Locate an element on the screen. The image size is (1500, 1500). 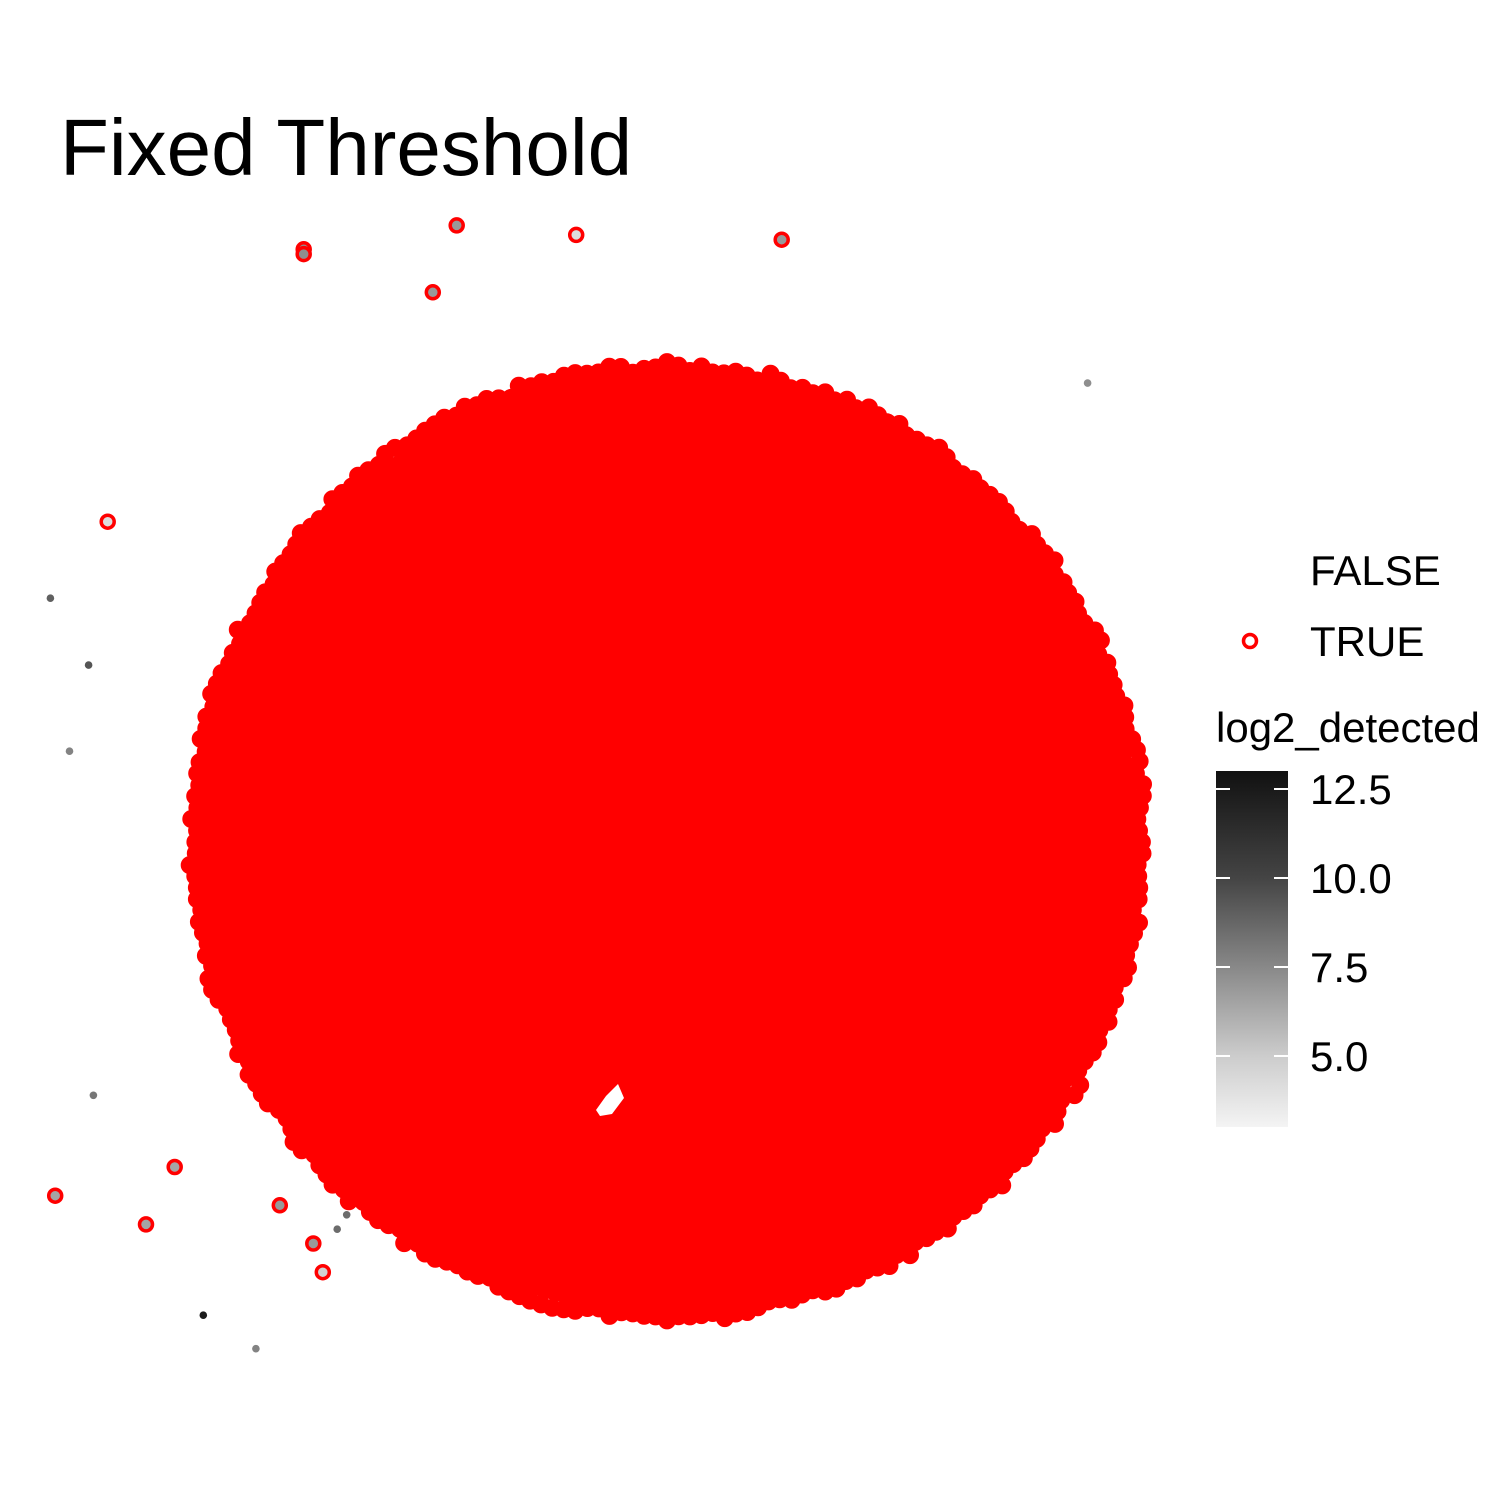
colorbar-tick-label: 7.5 is located at coordinates (1339, 967).